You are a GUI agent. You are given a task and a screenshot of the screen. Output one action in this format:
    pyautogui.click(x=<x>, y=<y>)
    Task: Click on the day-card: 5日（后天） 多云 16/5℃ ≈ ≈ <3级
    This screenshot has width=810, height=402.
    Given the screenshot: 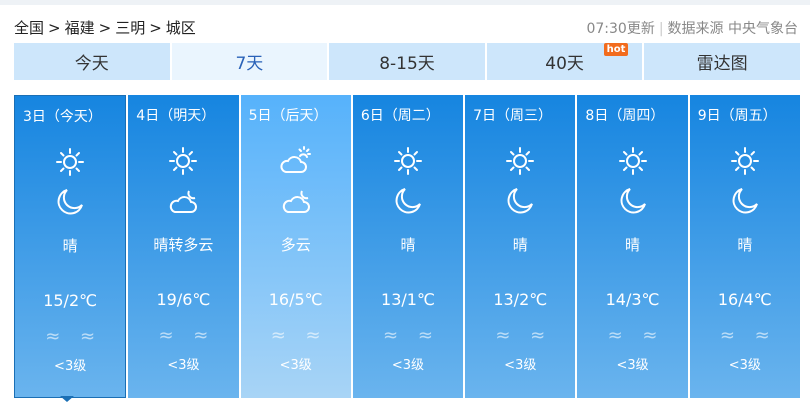 What is the action you would take?
    pyautogui.click(x=295, y=246)
    